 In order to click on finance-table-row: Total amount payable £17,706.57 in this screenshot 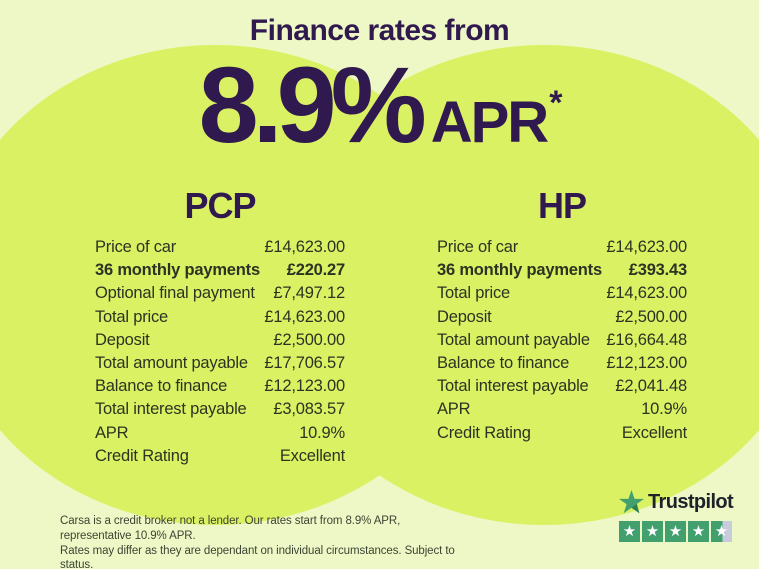, I will do `click(220, 363)`.